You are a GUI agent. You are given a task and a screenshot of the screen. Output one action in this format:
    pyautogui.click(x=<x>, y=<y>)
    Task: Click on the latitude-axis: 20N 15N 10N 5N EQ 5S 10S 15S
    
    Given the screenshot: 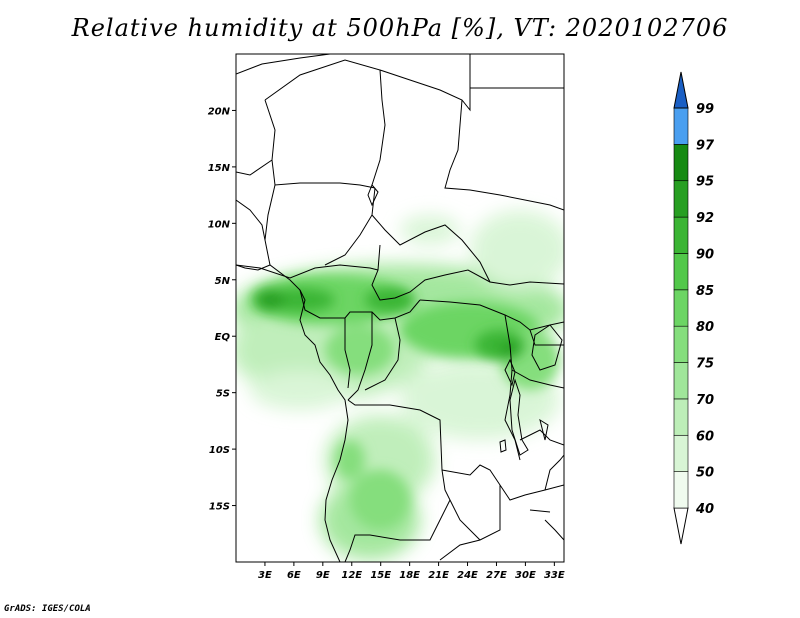 What is the action you would take?
    pyautogui.click(x=222, y=309)
    